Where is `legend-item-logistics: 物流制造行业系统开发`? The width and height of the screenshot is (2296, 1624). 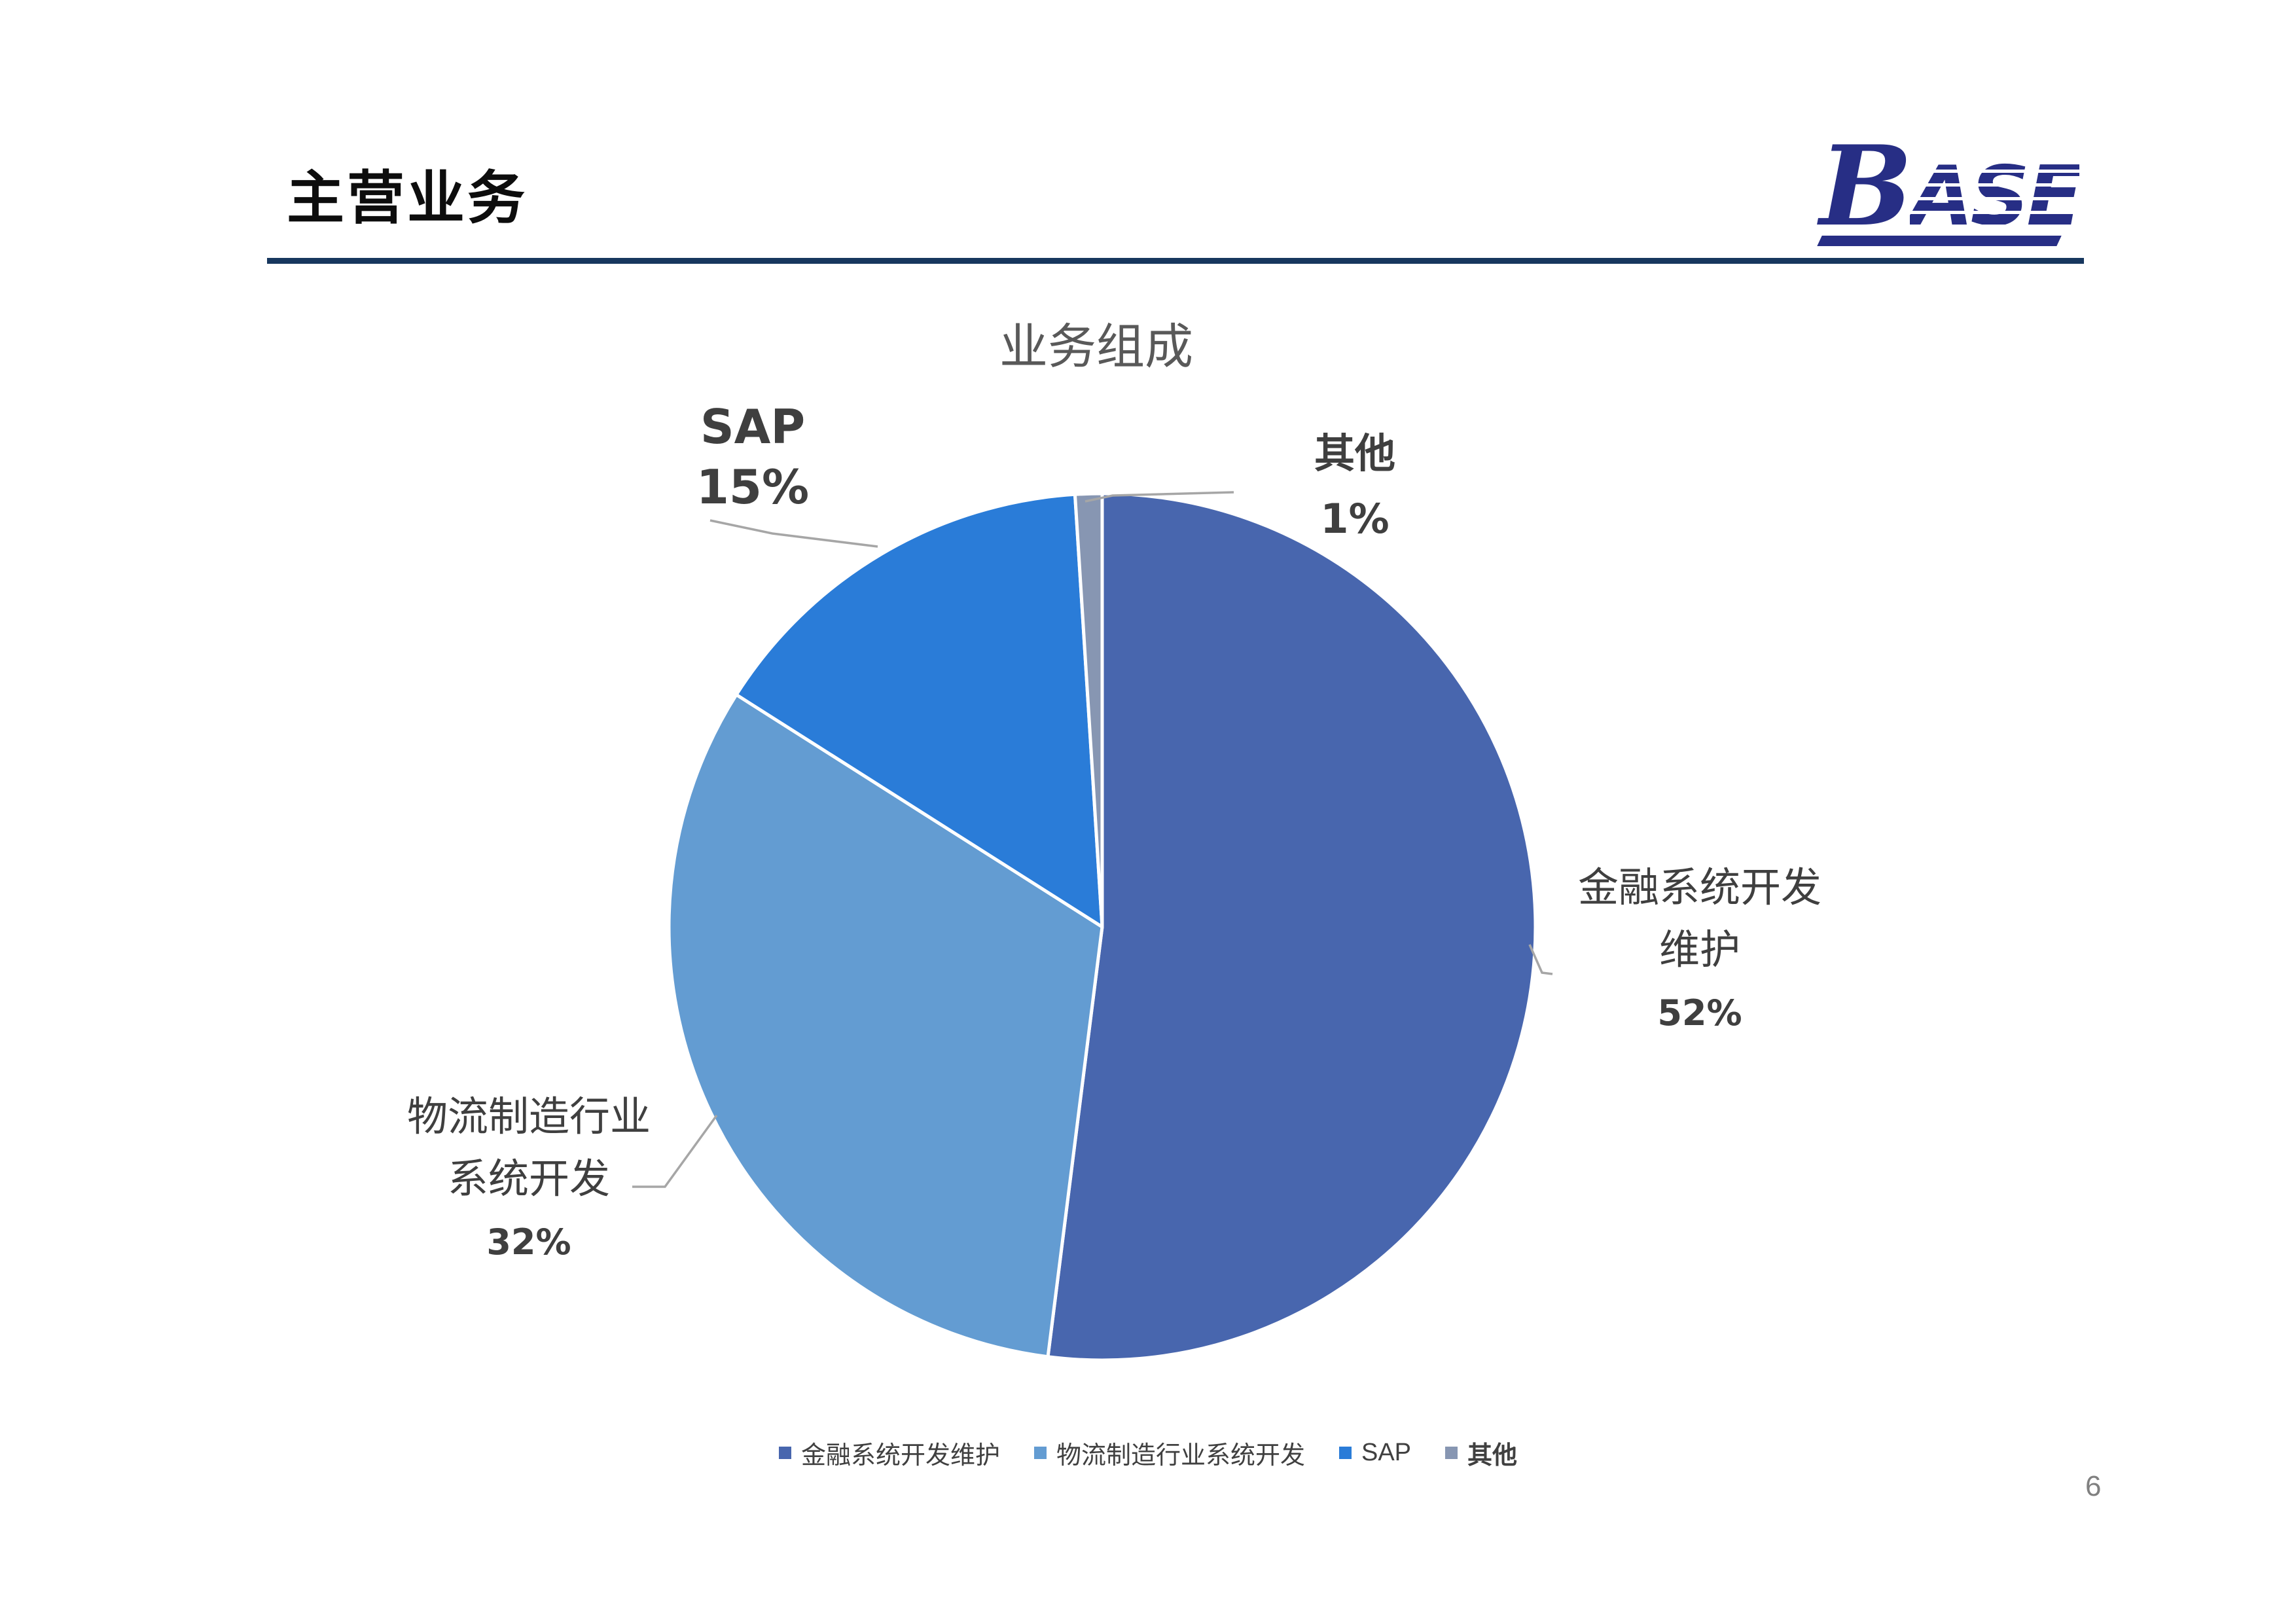 legend-item-logistics: 物流制造行业系统开发 is located at coordinates (1169, 1453).